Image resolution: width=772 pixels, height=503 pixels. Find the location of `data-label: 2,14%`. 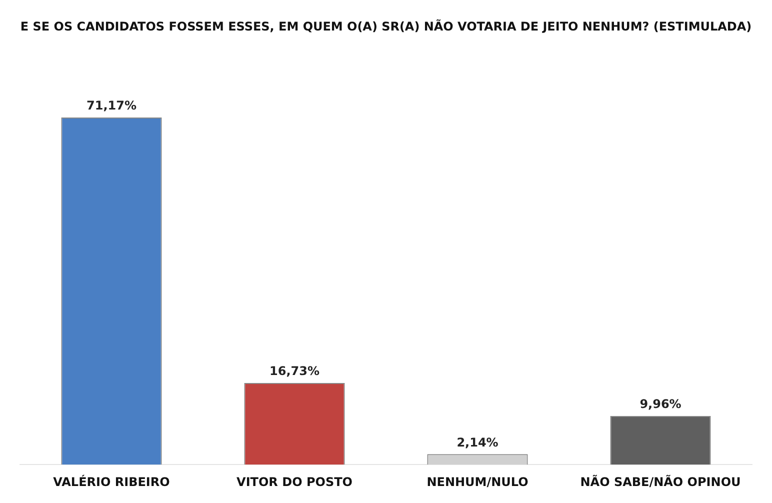

data-label: 2,14% is located at coordinates (477, 442).